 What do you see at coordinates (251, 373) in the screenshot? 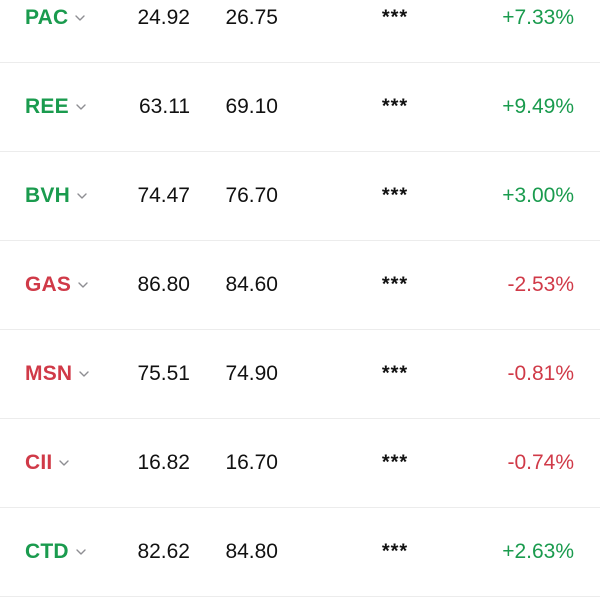
I see `current-price: 74.90` at bounding box center [251, 373].